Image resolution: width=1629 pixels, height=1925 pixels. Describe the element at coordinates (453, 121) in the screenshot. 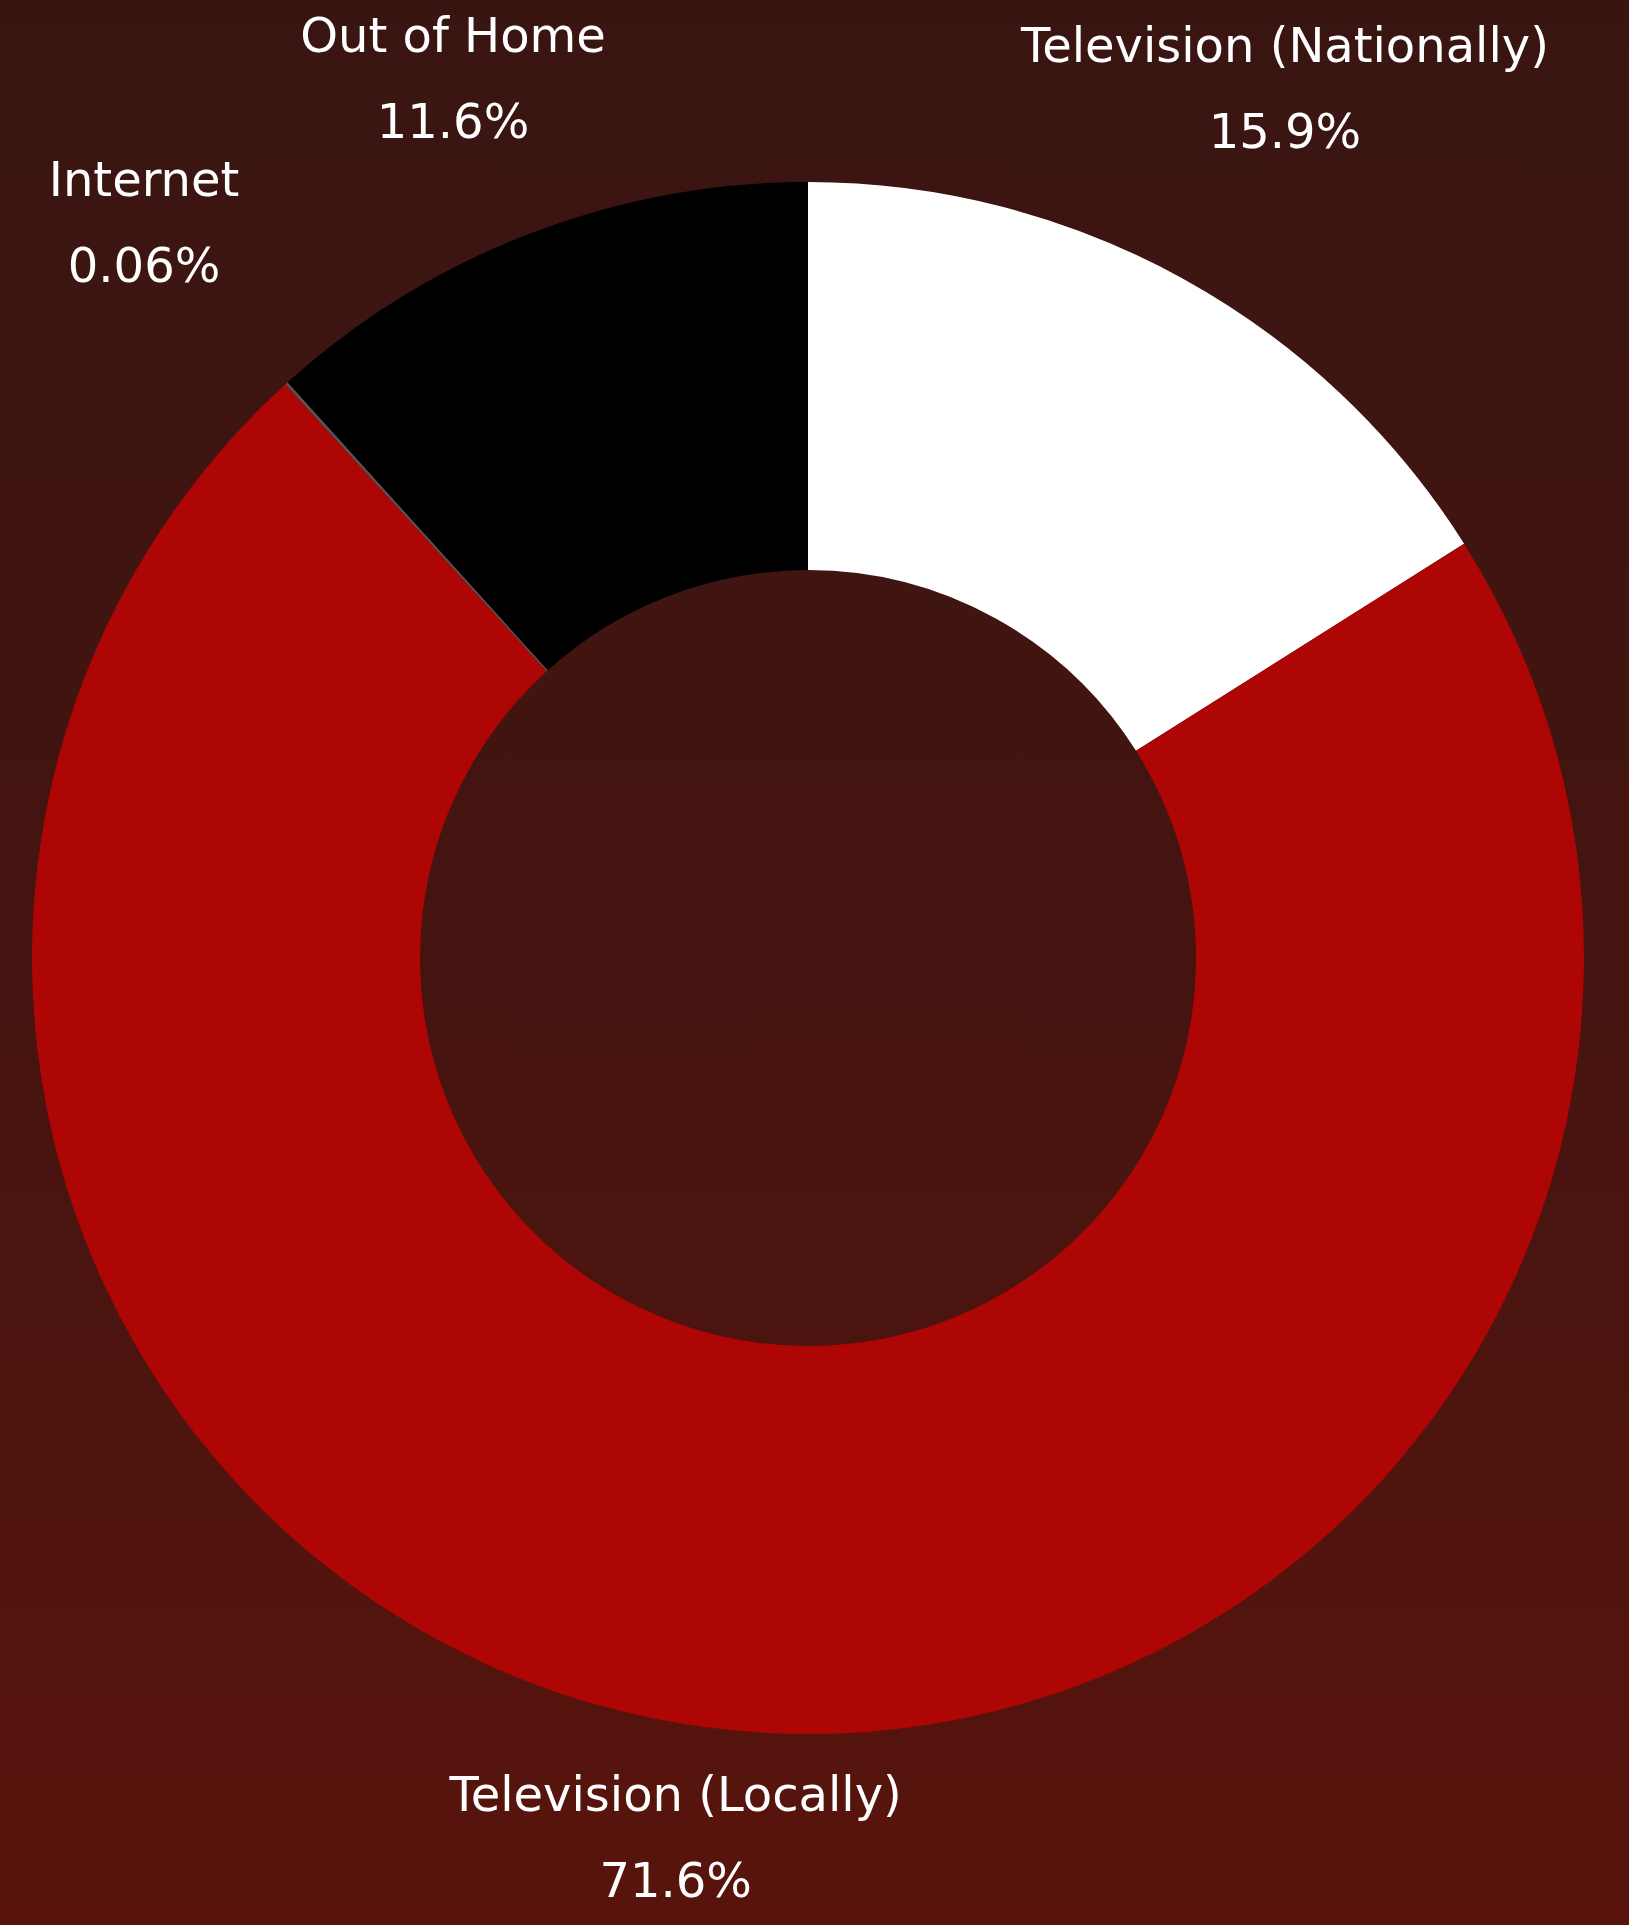

I see `data-label: 11.6%` at that location.